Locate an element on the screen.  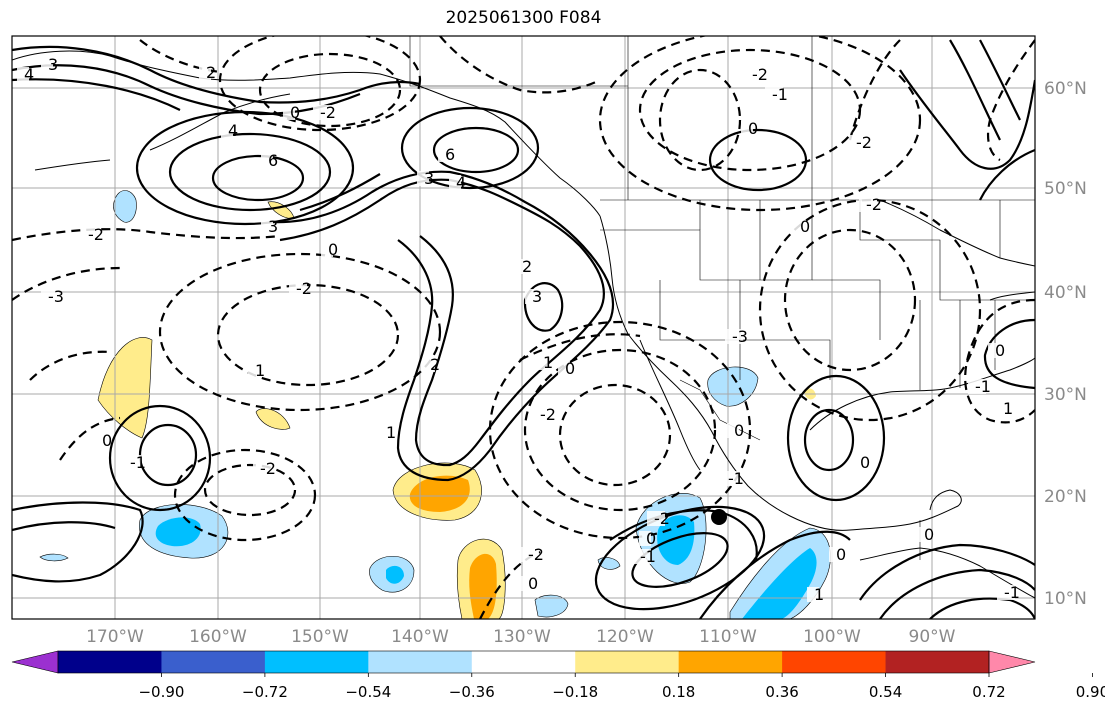
map-title: 2025061300 F084 is located at coordinates (523, 18).